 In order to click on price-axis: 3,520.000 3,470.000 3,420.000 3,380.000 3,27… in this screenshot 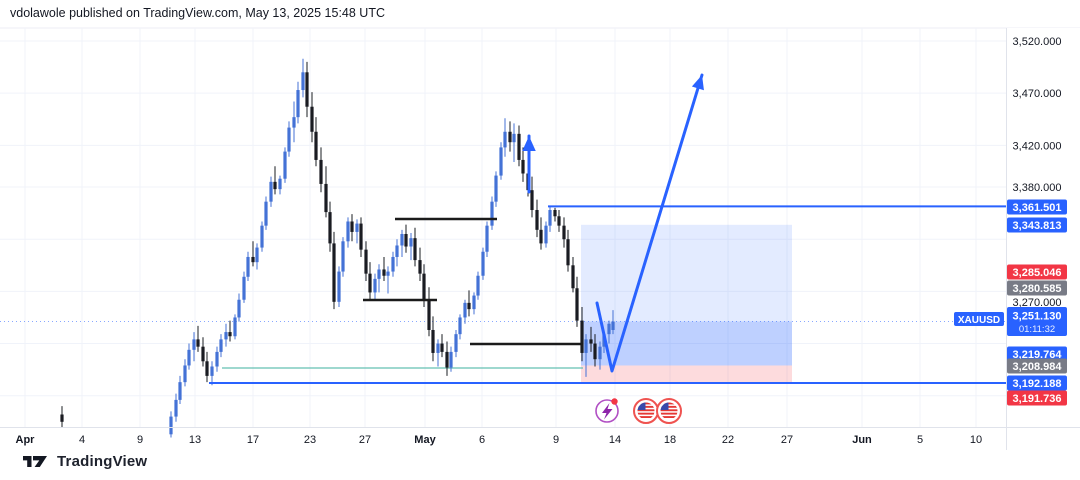, I will do `click(1017, 239)`.